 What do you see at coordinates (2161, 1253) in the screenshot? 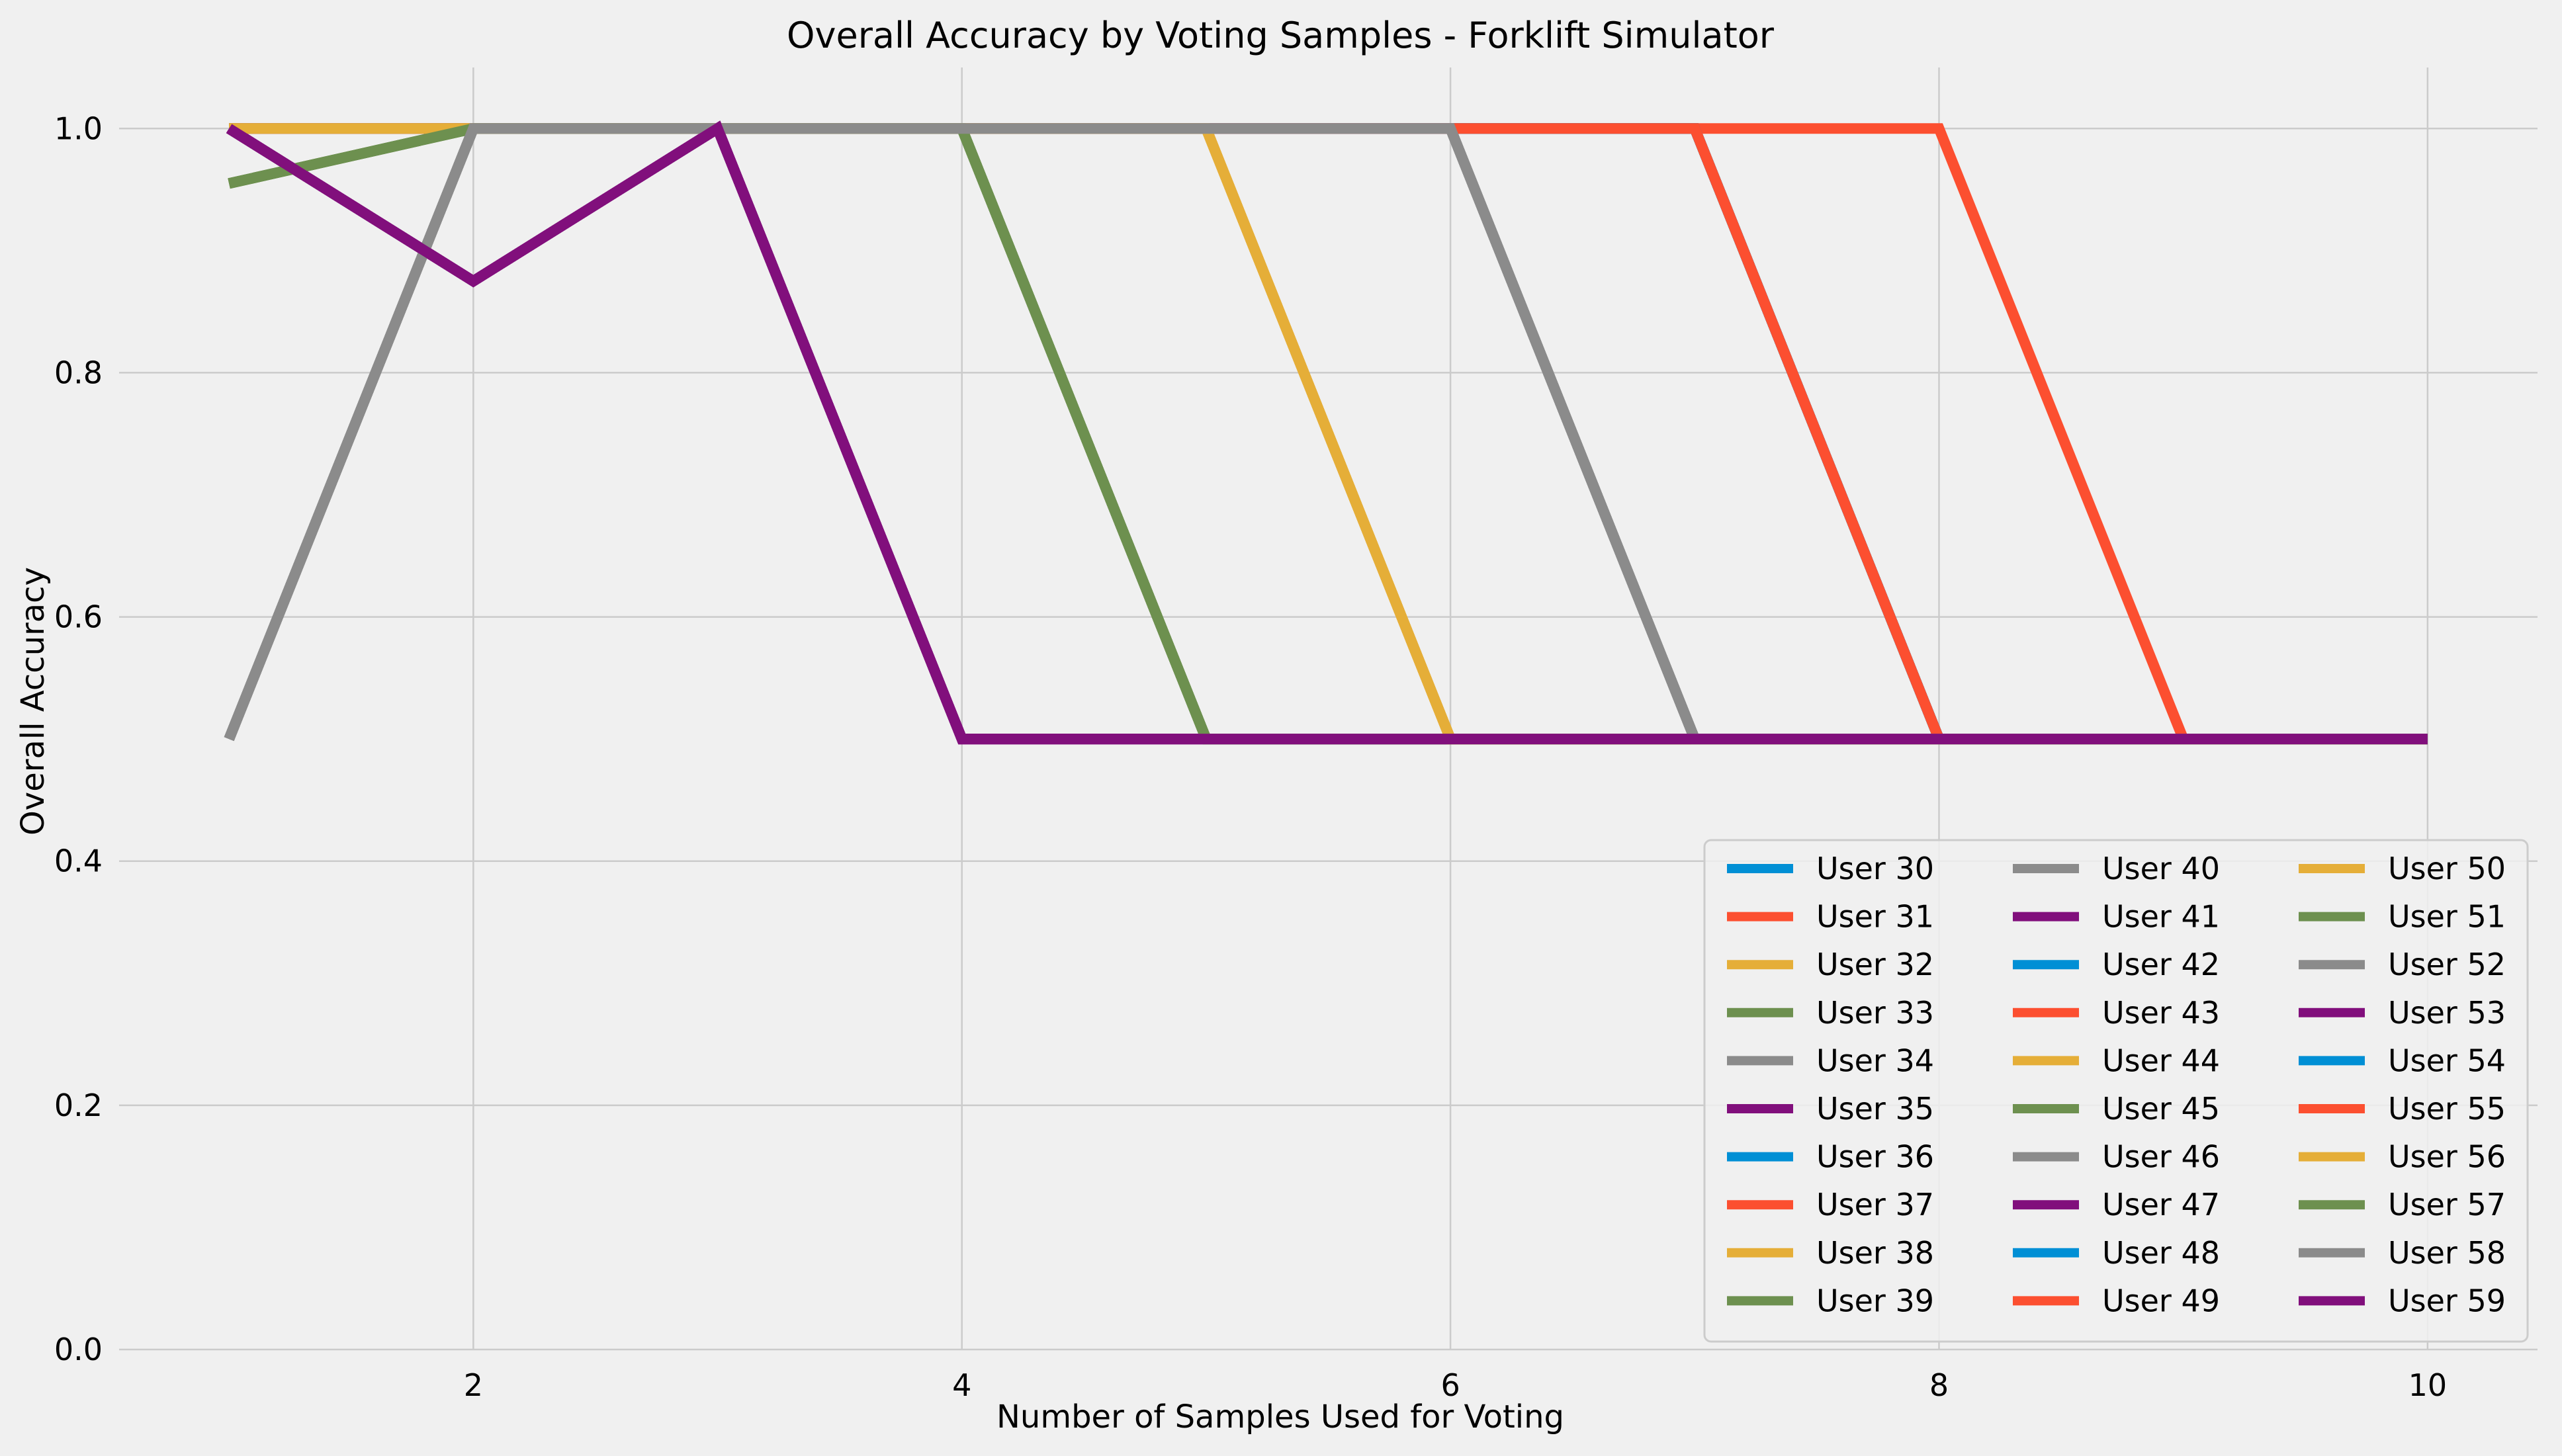
I see `legend-label: User 48` at bounding box center [2161, 1253].